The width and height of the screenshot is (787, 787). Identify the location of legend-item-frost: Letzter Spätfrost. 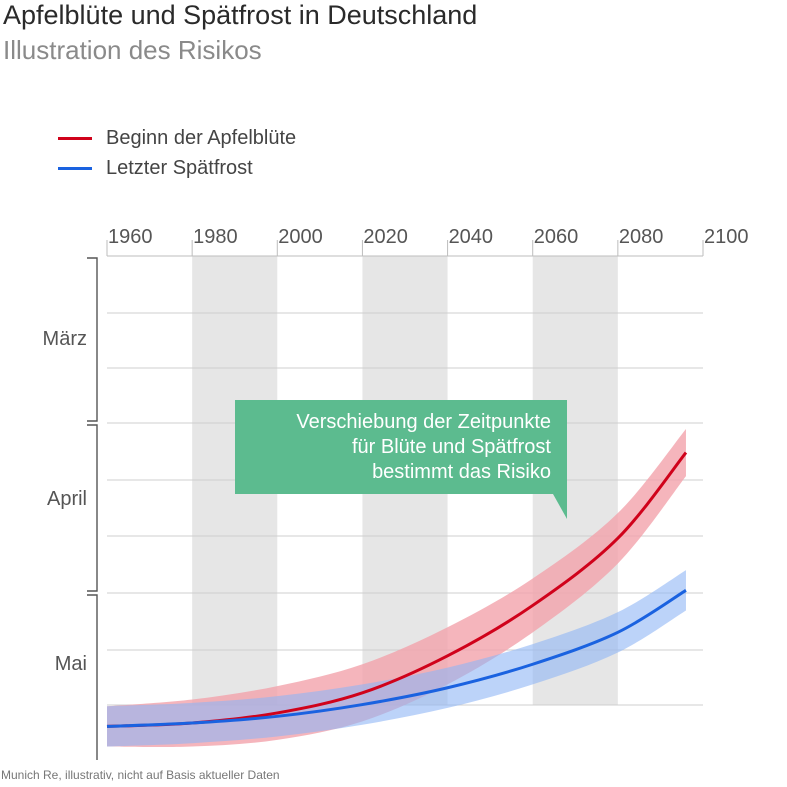
(155, 168).